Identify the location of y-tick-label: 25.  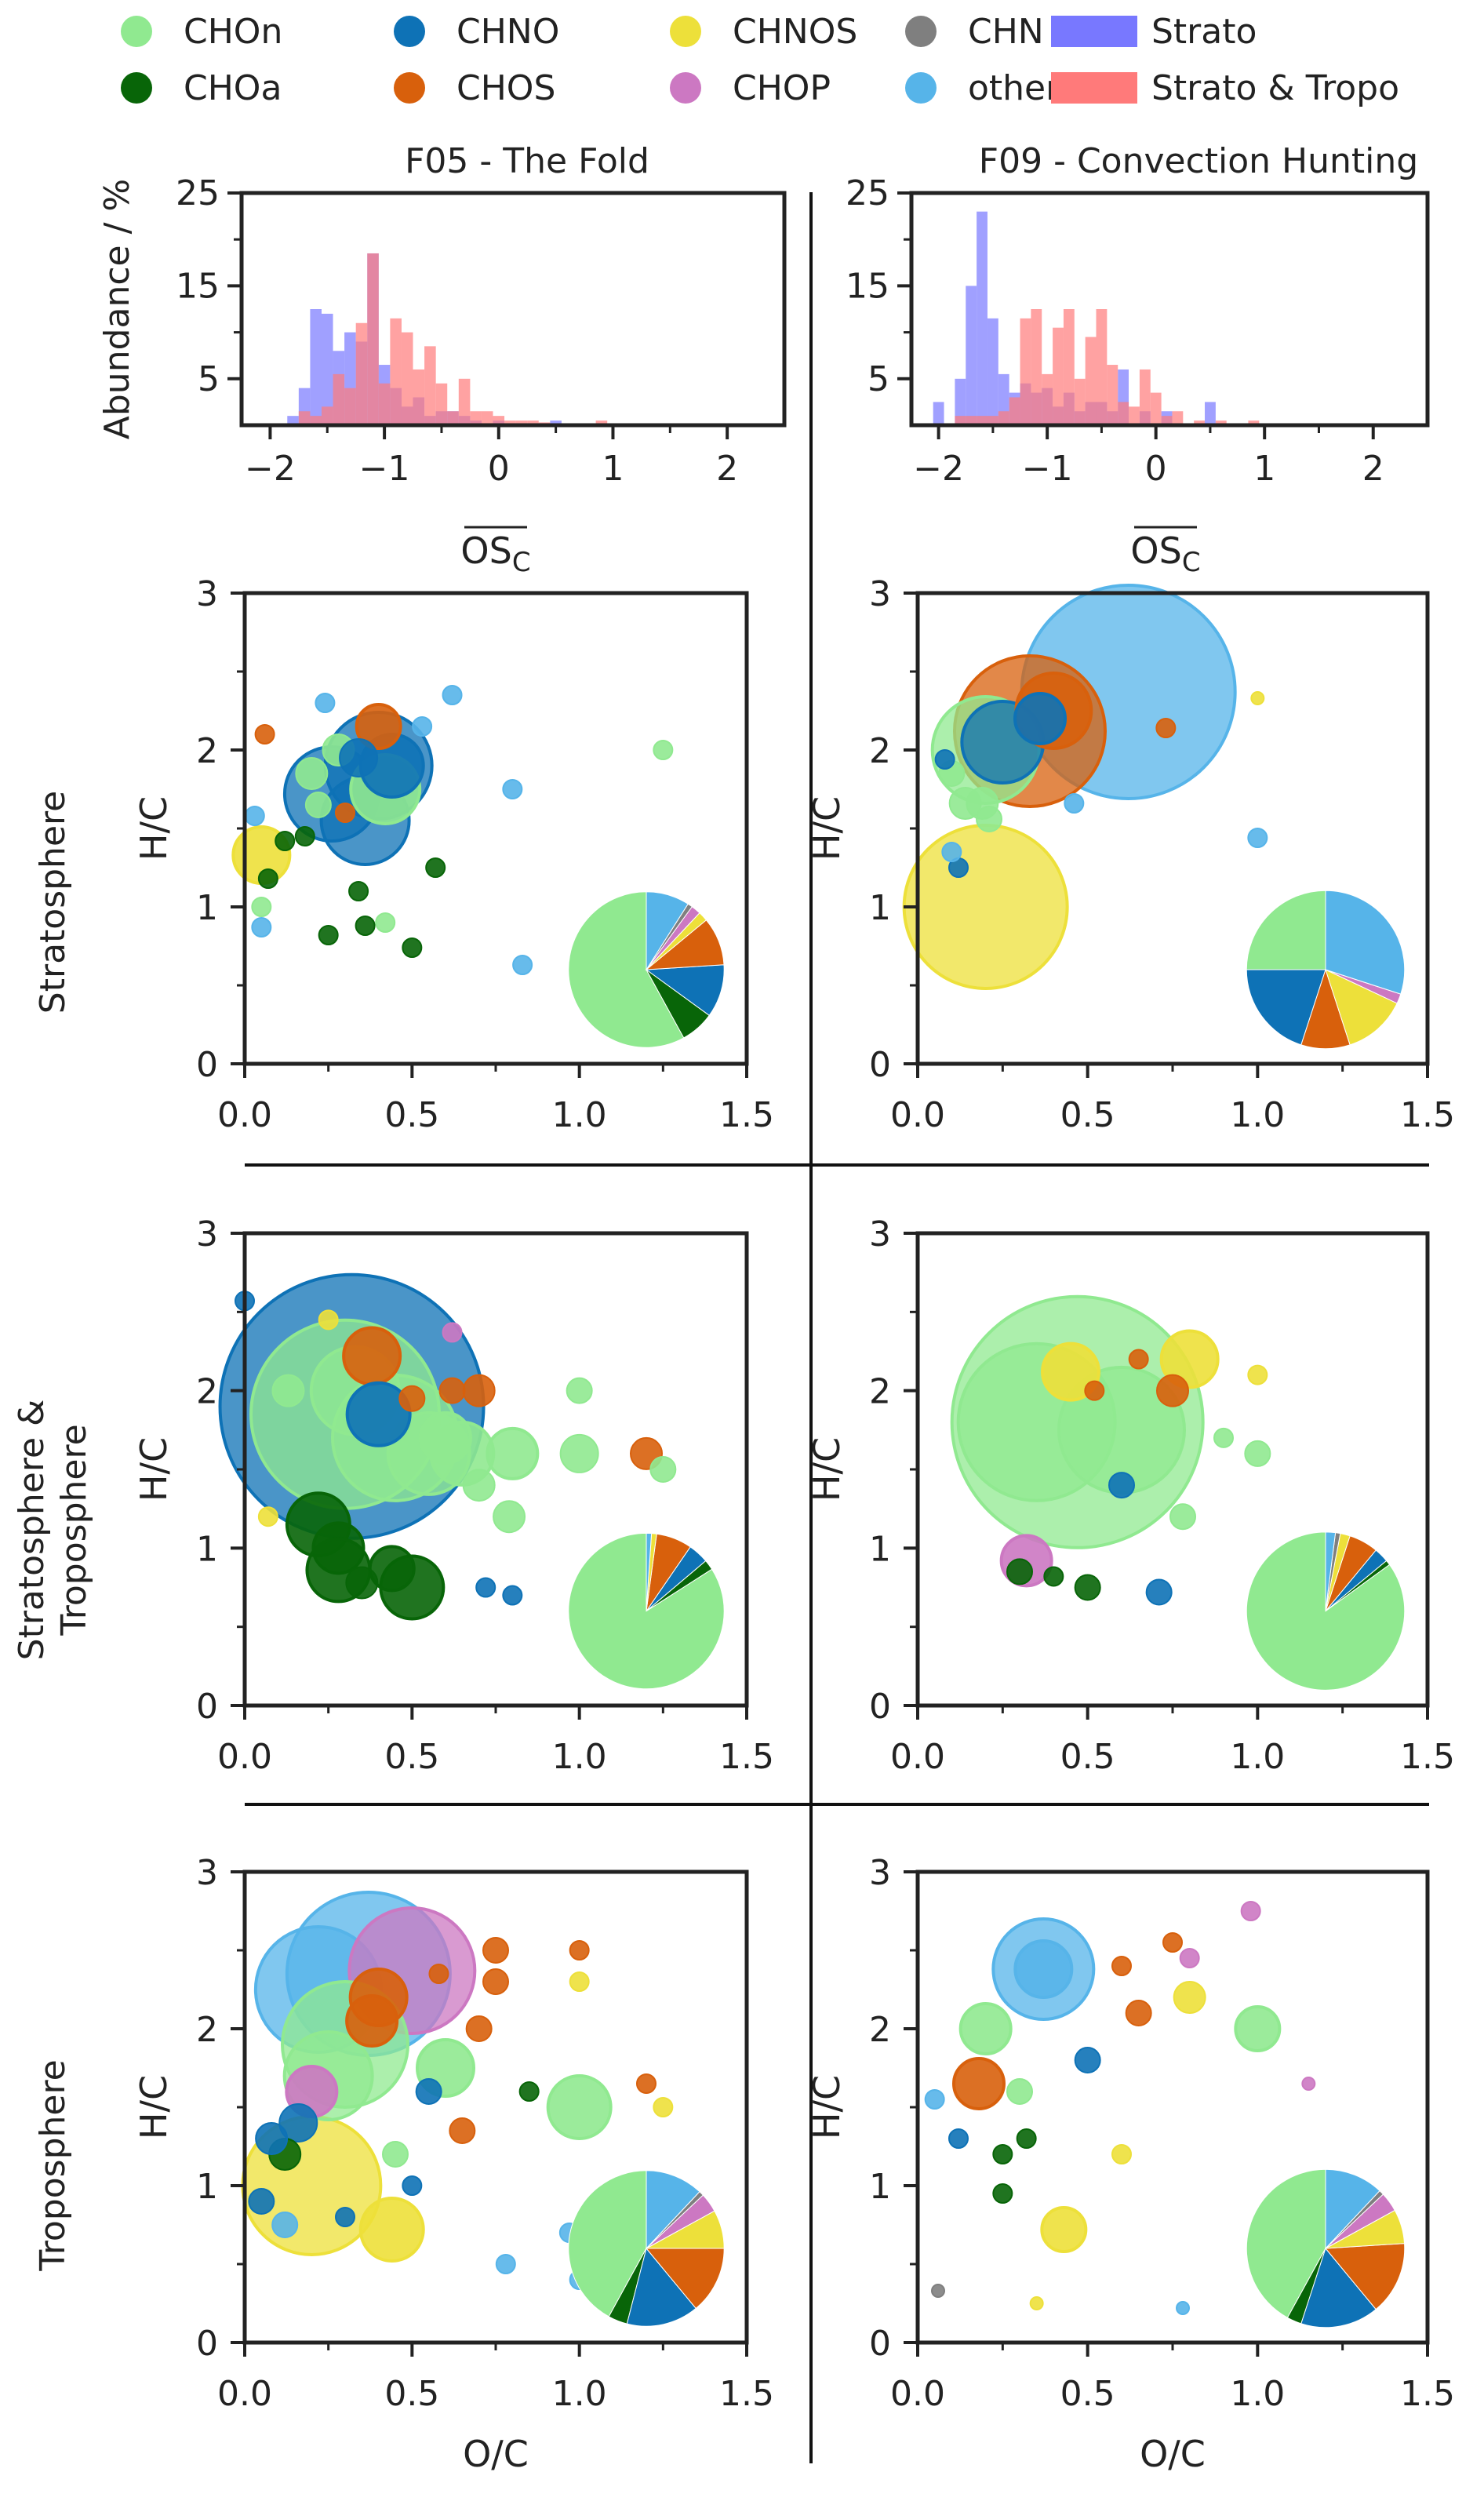
(198, 193).